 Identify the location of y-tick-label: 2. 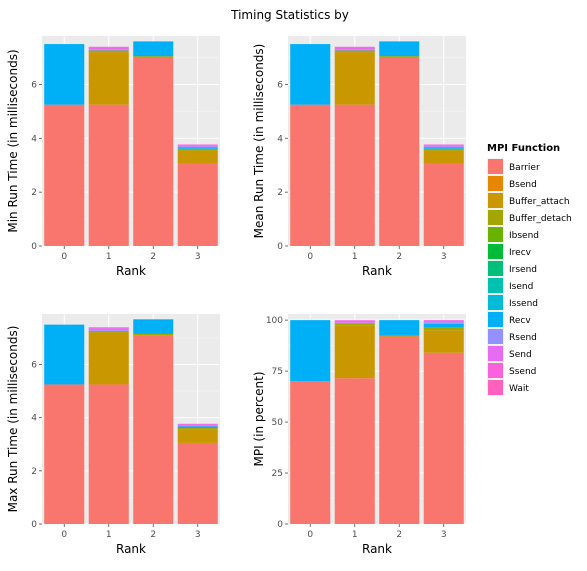
(34, 193).